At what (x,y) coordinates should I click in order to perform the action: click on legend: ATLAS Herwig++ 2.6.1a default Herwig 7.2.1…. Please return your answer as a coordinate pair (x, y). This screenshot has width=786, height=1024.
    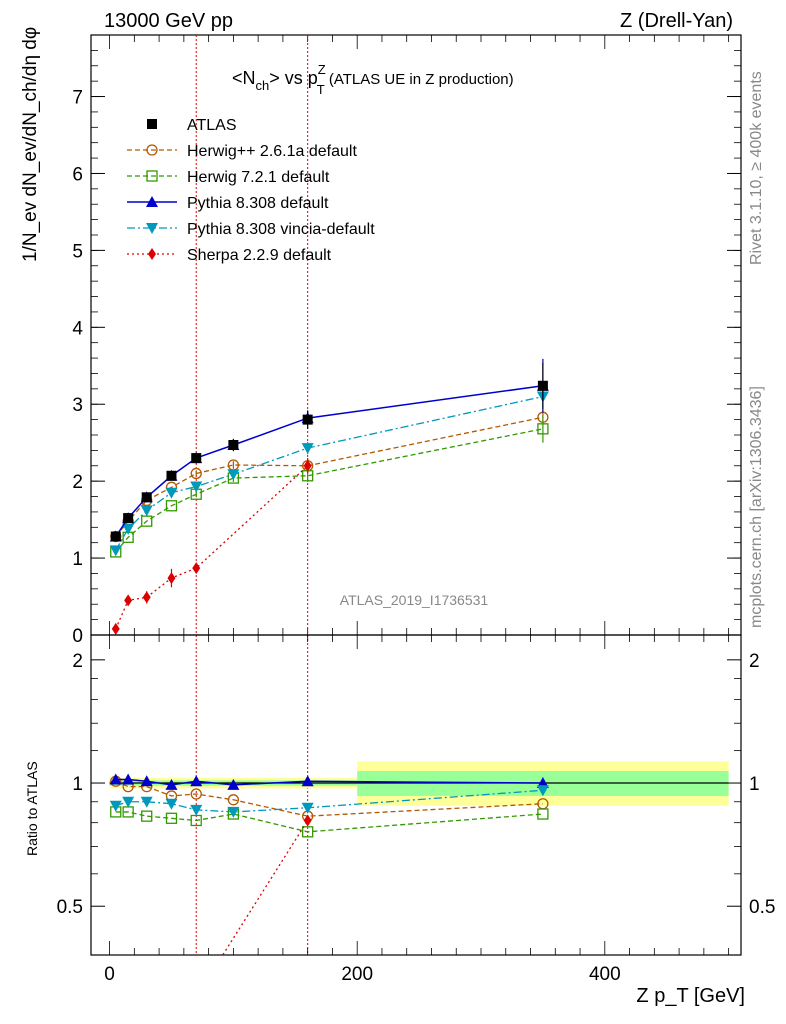
    Looking at the image, I should click on (251, 190).